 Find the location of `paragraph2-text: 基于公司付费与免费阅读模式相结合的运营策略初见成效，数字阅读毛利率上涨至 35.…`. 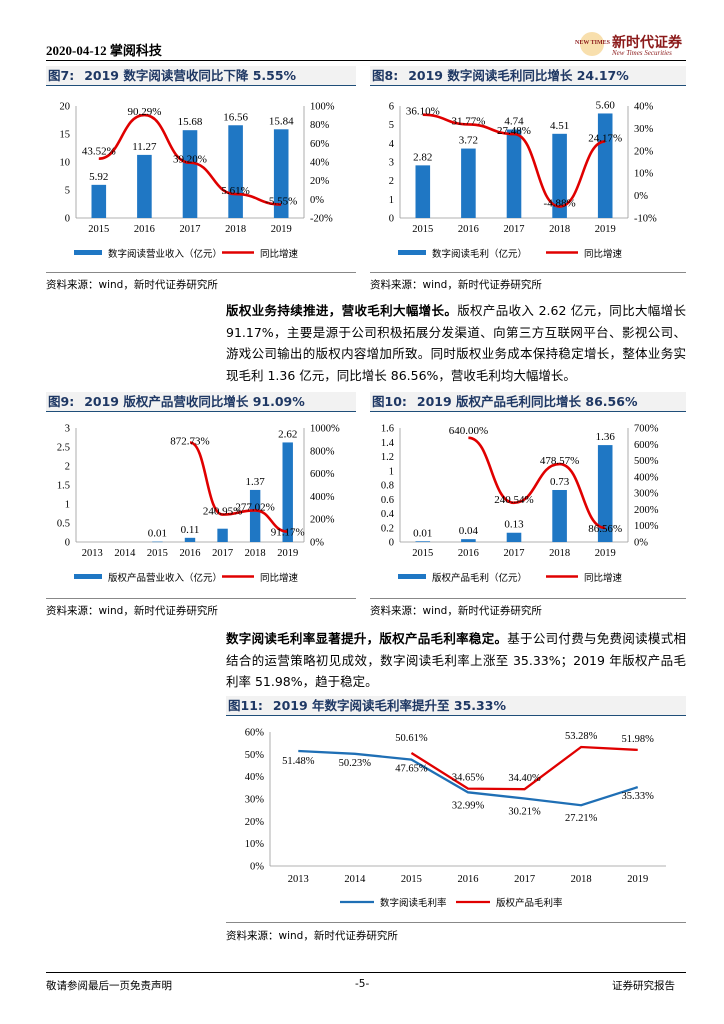

paragraph2-text: 基于公司付费与免费阅读模式相结合的运营策略初见成效，数字阅读毛利率上涨至 35.… is located at coordinates (456, 660).